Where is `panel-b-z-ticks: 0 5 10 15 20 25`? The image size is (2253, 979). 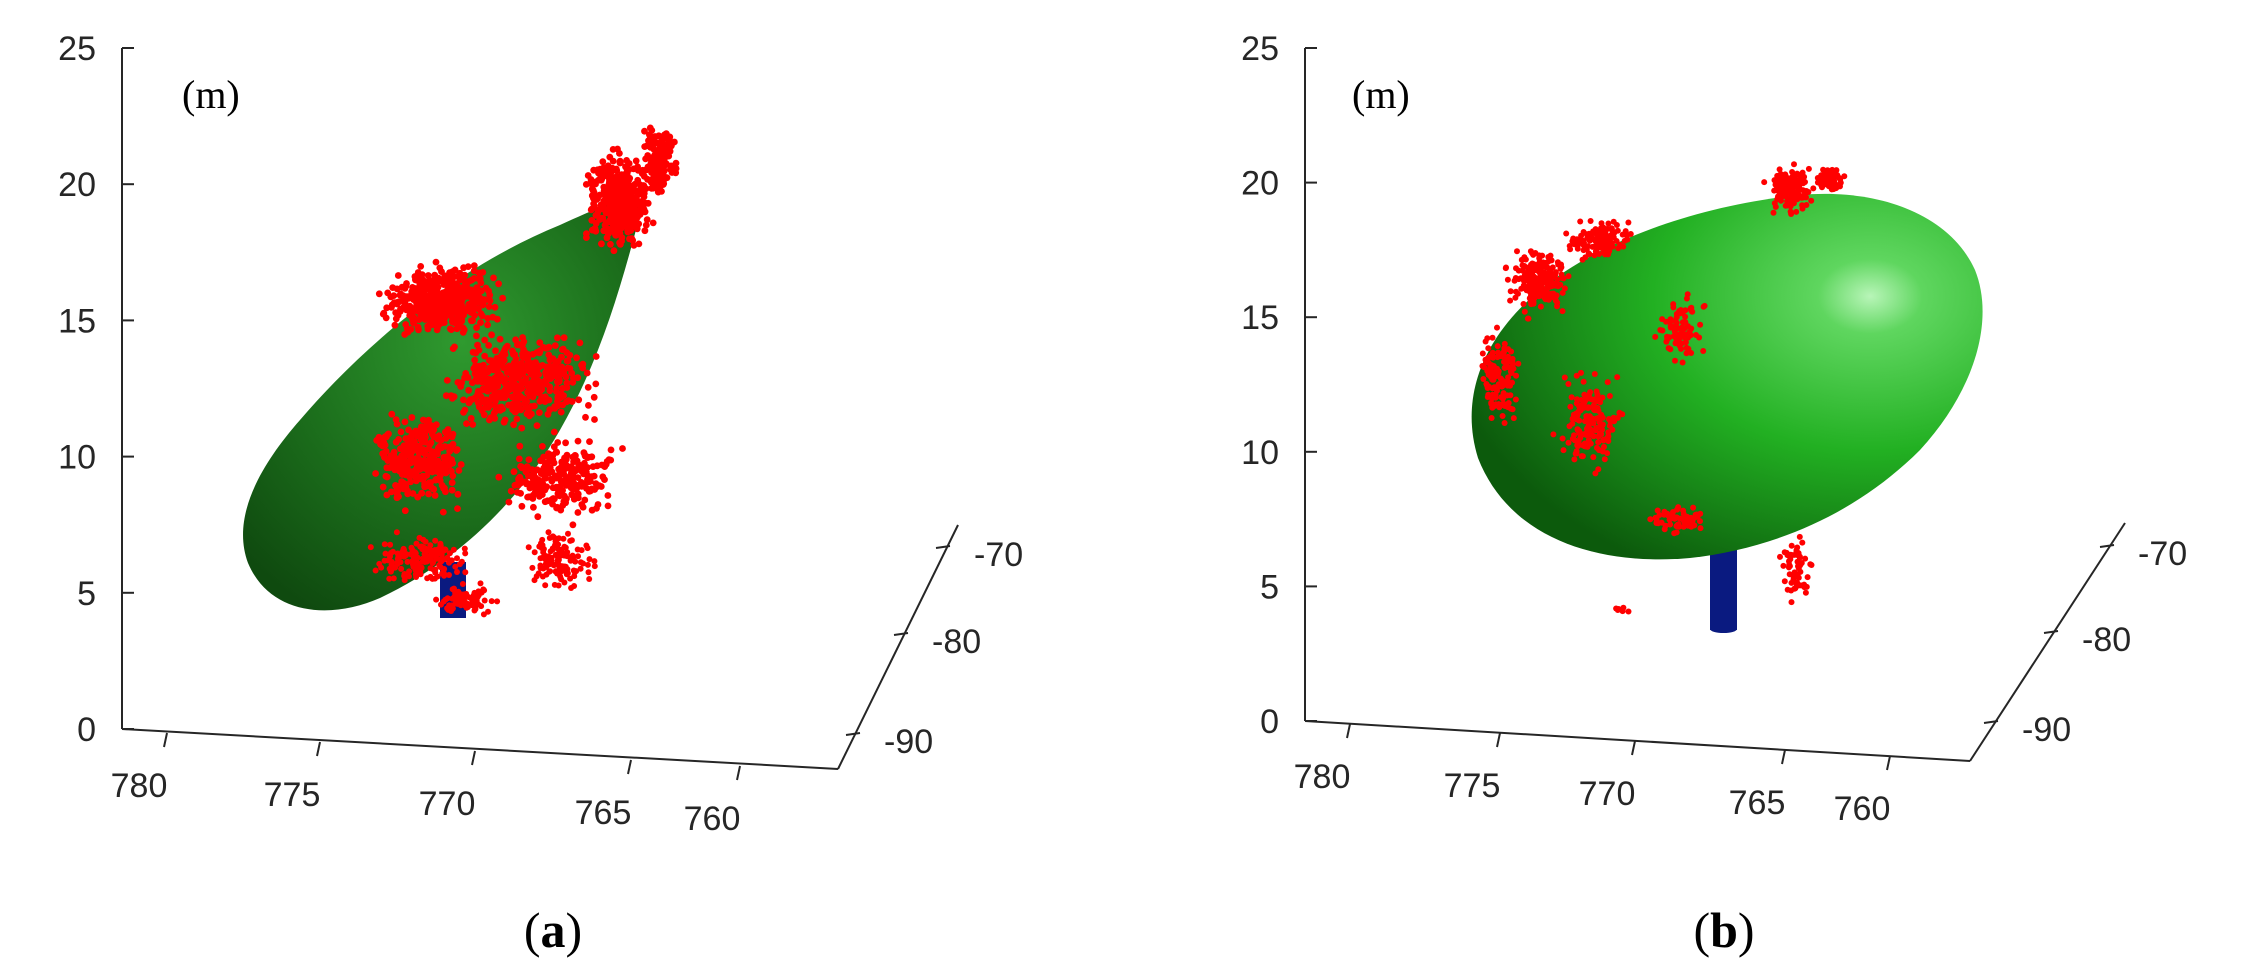 panel-b-z-ticks: 0 5 10 15 20 25 is located at coordinates (1279, 385).